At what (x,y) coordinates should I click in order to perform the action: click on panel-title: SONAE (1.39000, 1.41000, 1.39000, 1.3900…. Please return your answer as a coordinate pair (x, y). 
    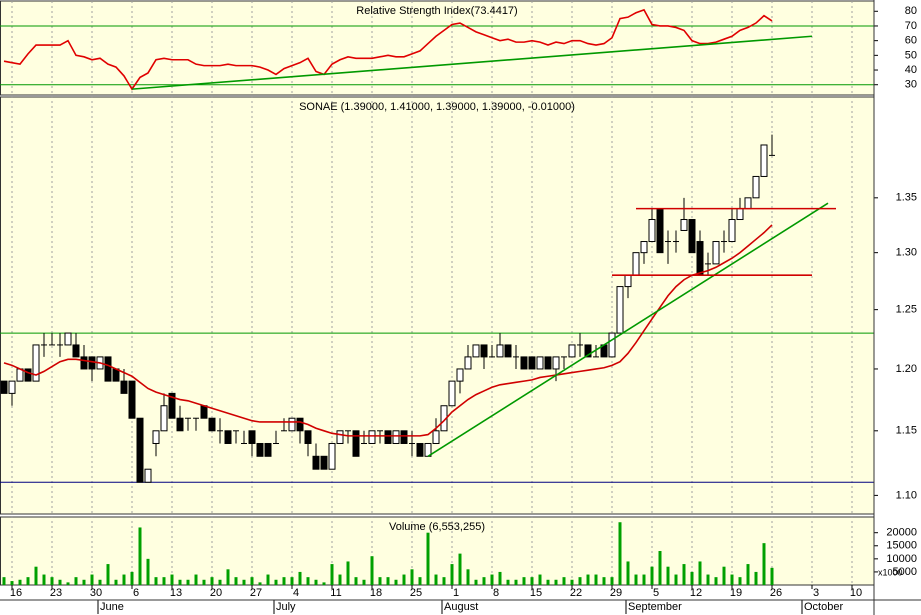
    Looking at the image, I should click on (437, 107).